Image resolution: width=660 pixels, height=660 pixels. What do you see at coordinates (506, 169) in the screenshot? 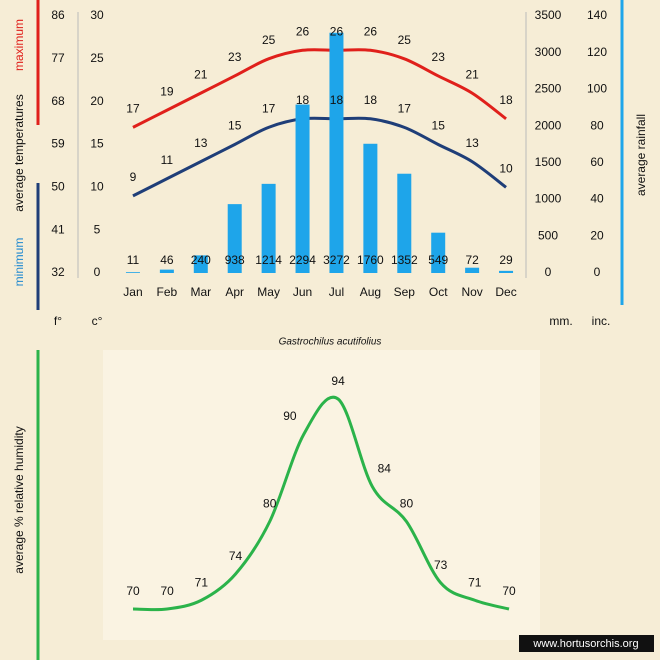
I see `data-label: 10` at bounding box center [506, 169].